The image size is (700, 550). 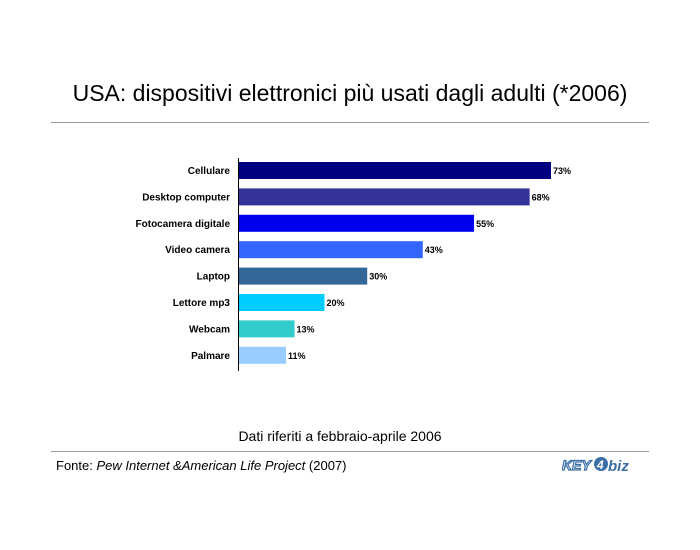 I want to click on bar-video-camera, so click(x=331, y=250).